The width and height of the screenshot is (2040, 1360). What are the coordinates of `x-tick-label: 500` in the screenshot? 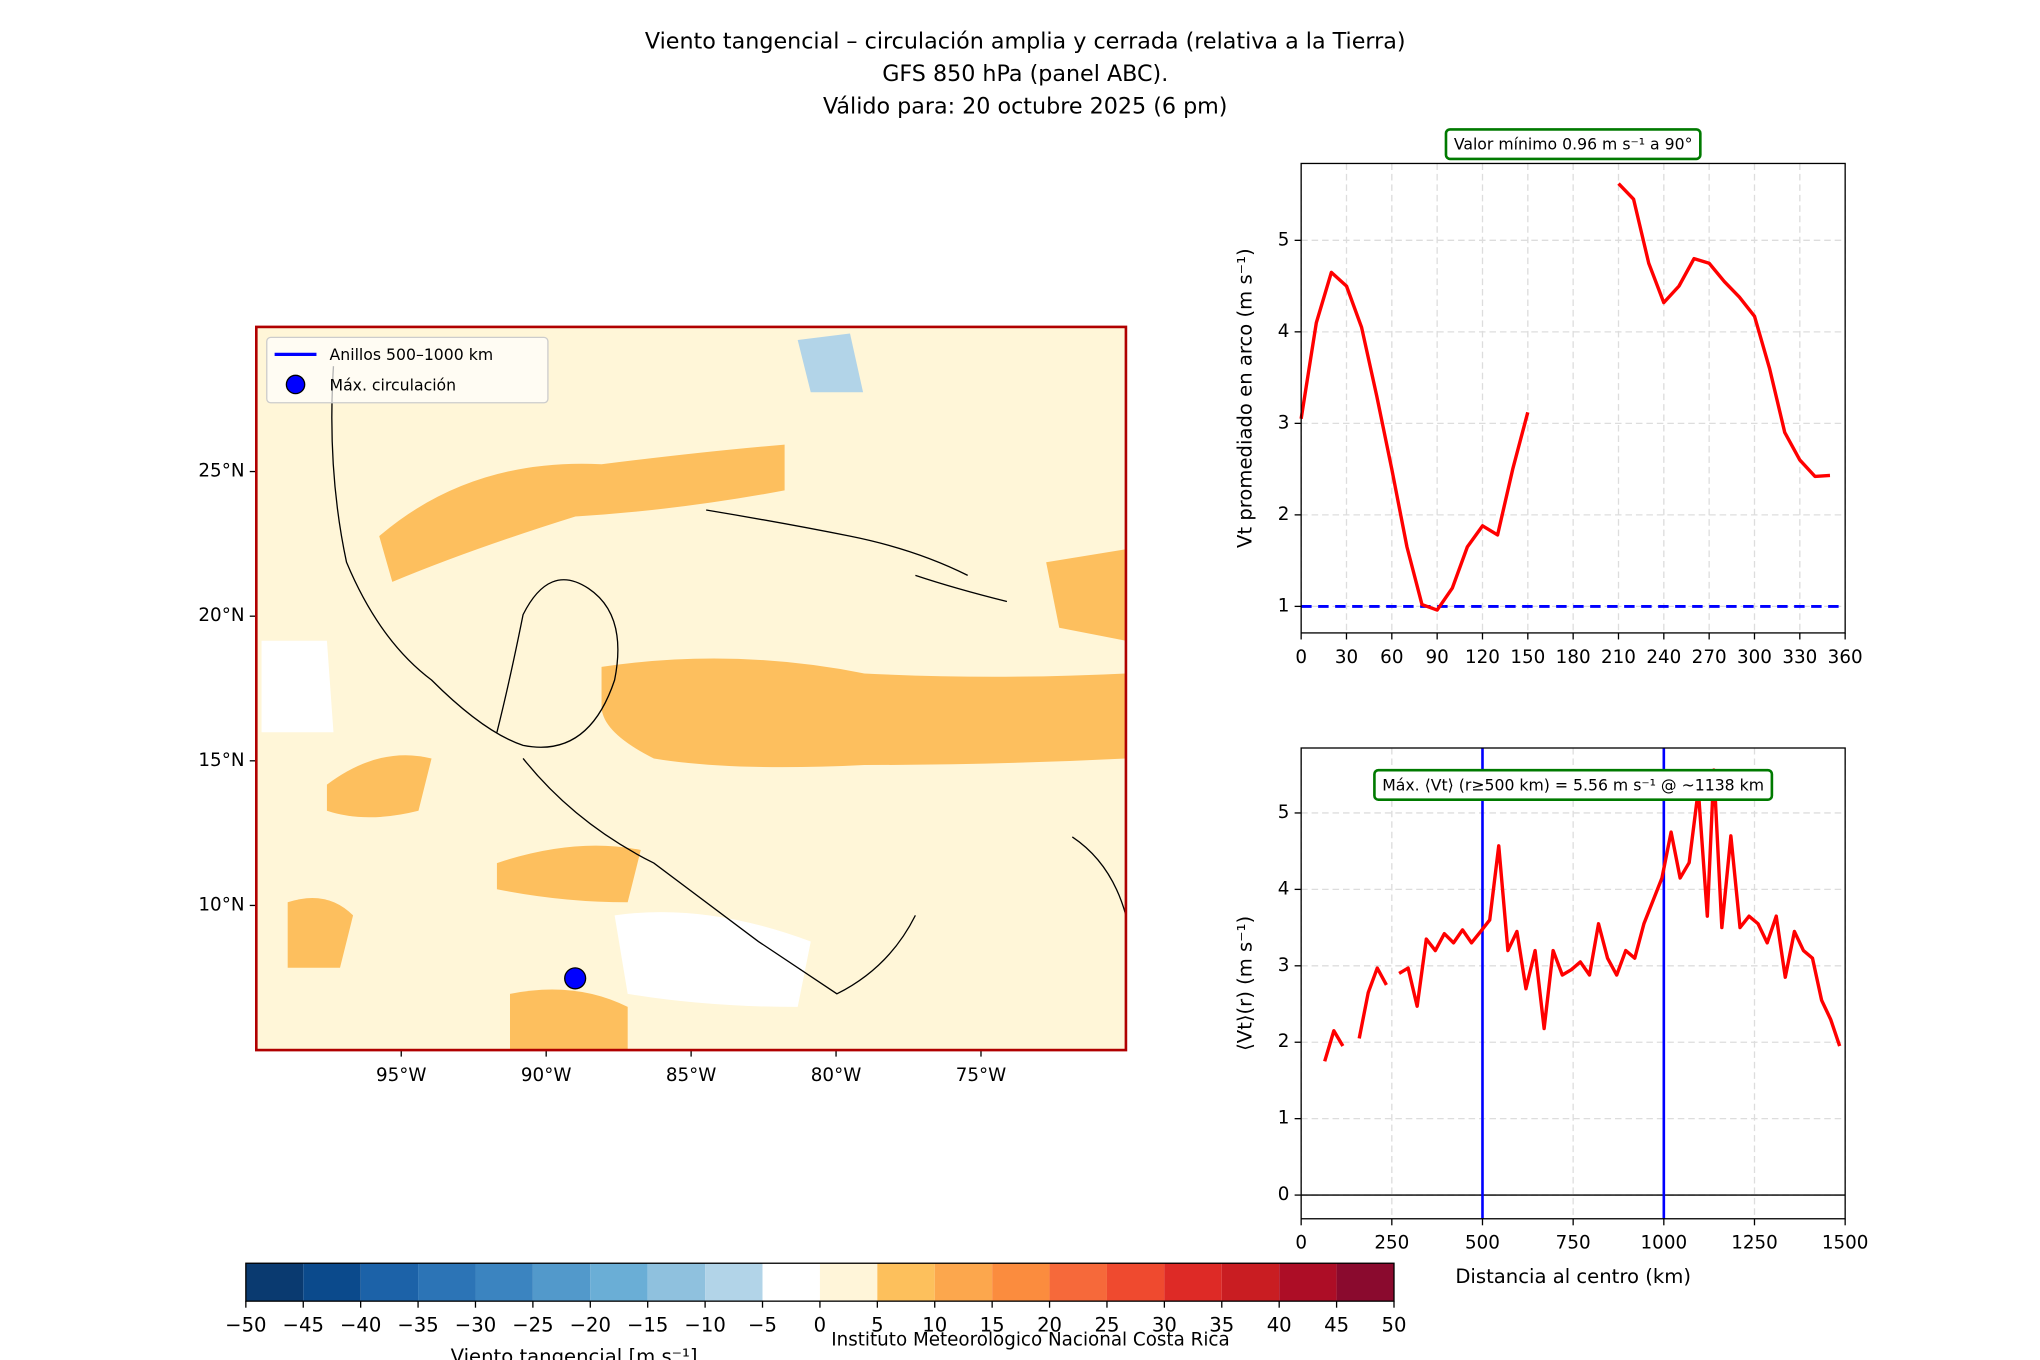 It's located at (1482, 1243).